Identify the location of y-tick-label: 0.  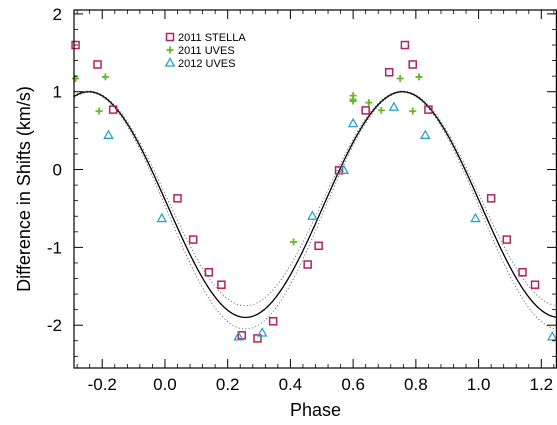
(57, 170).